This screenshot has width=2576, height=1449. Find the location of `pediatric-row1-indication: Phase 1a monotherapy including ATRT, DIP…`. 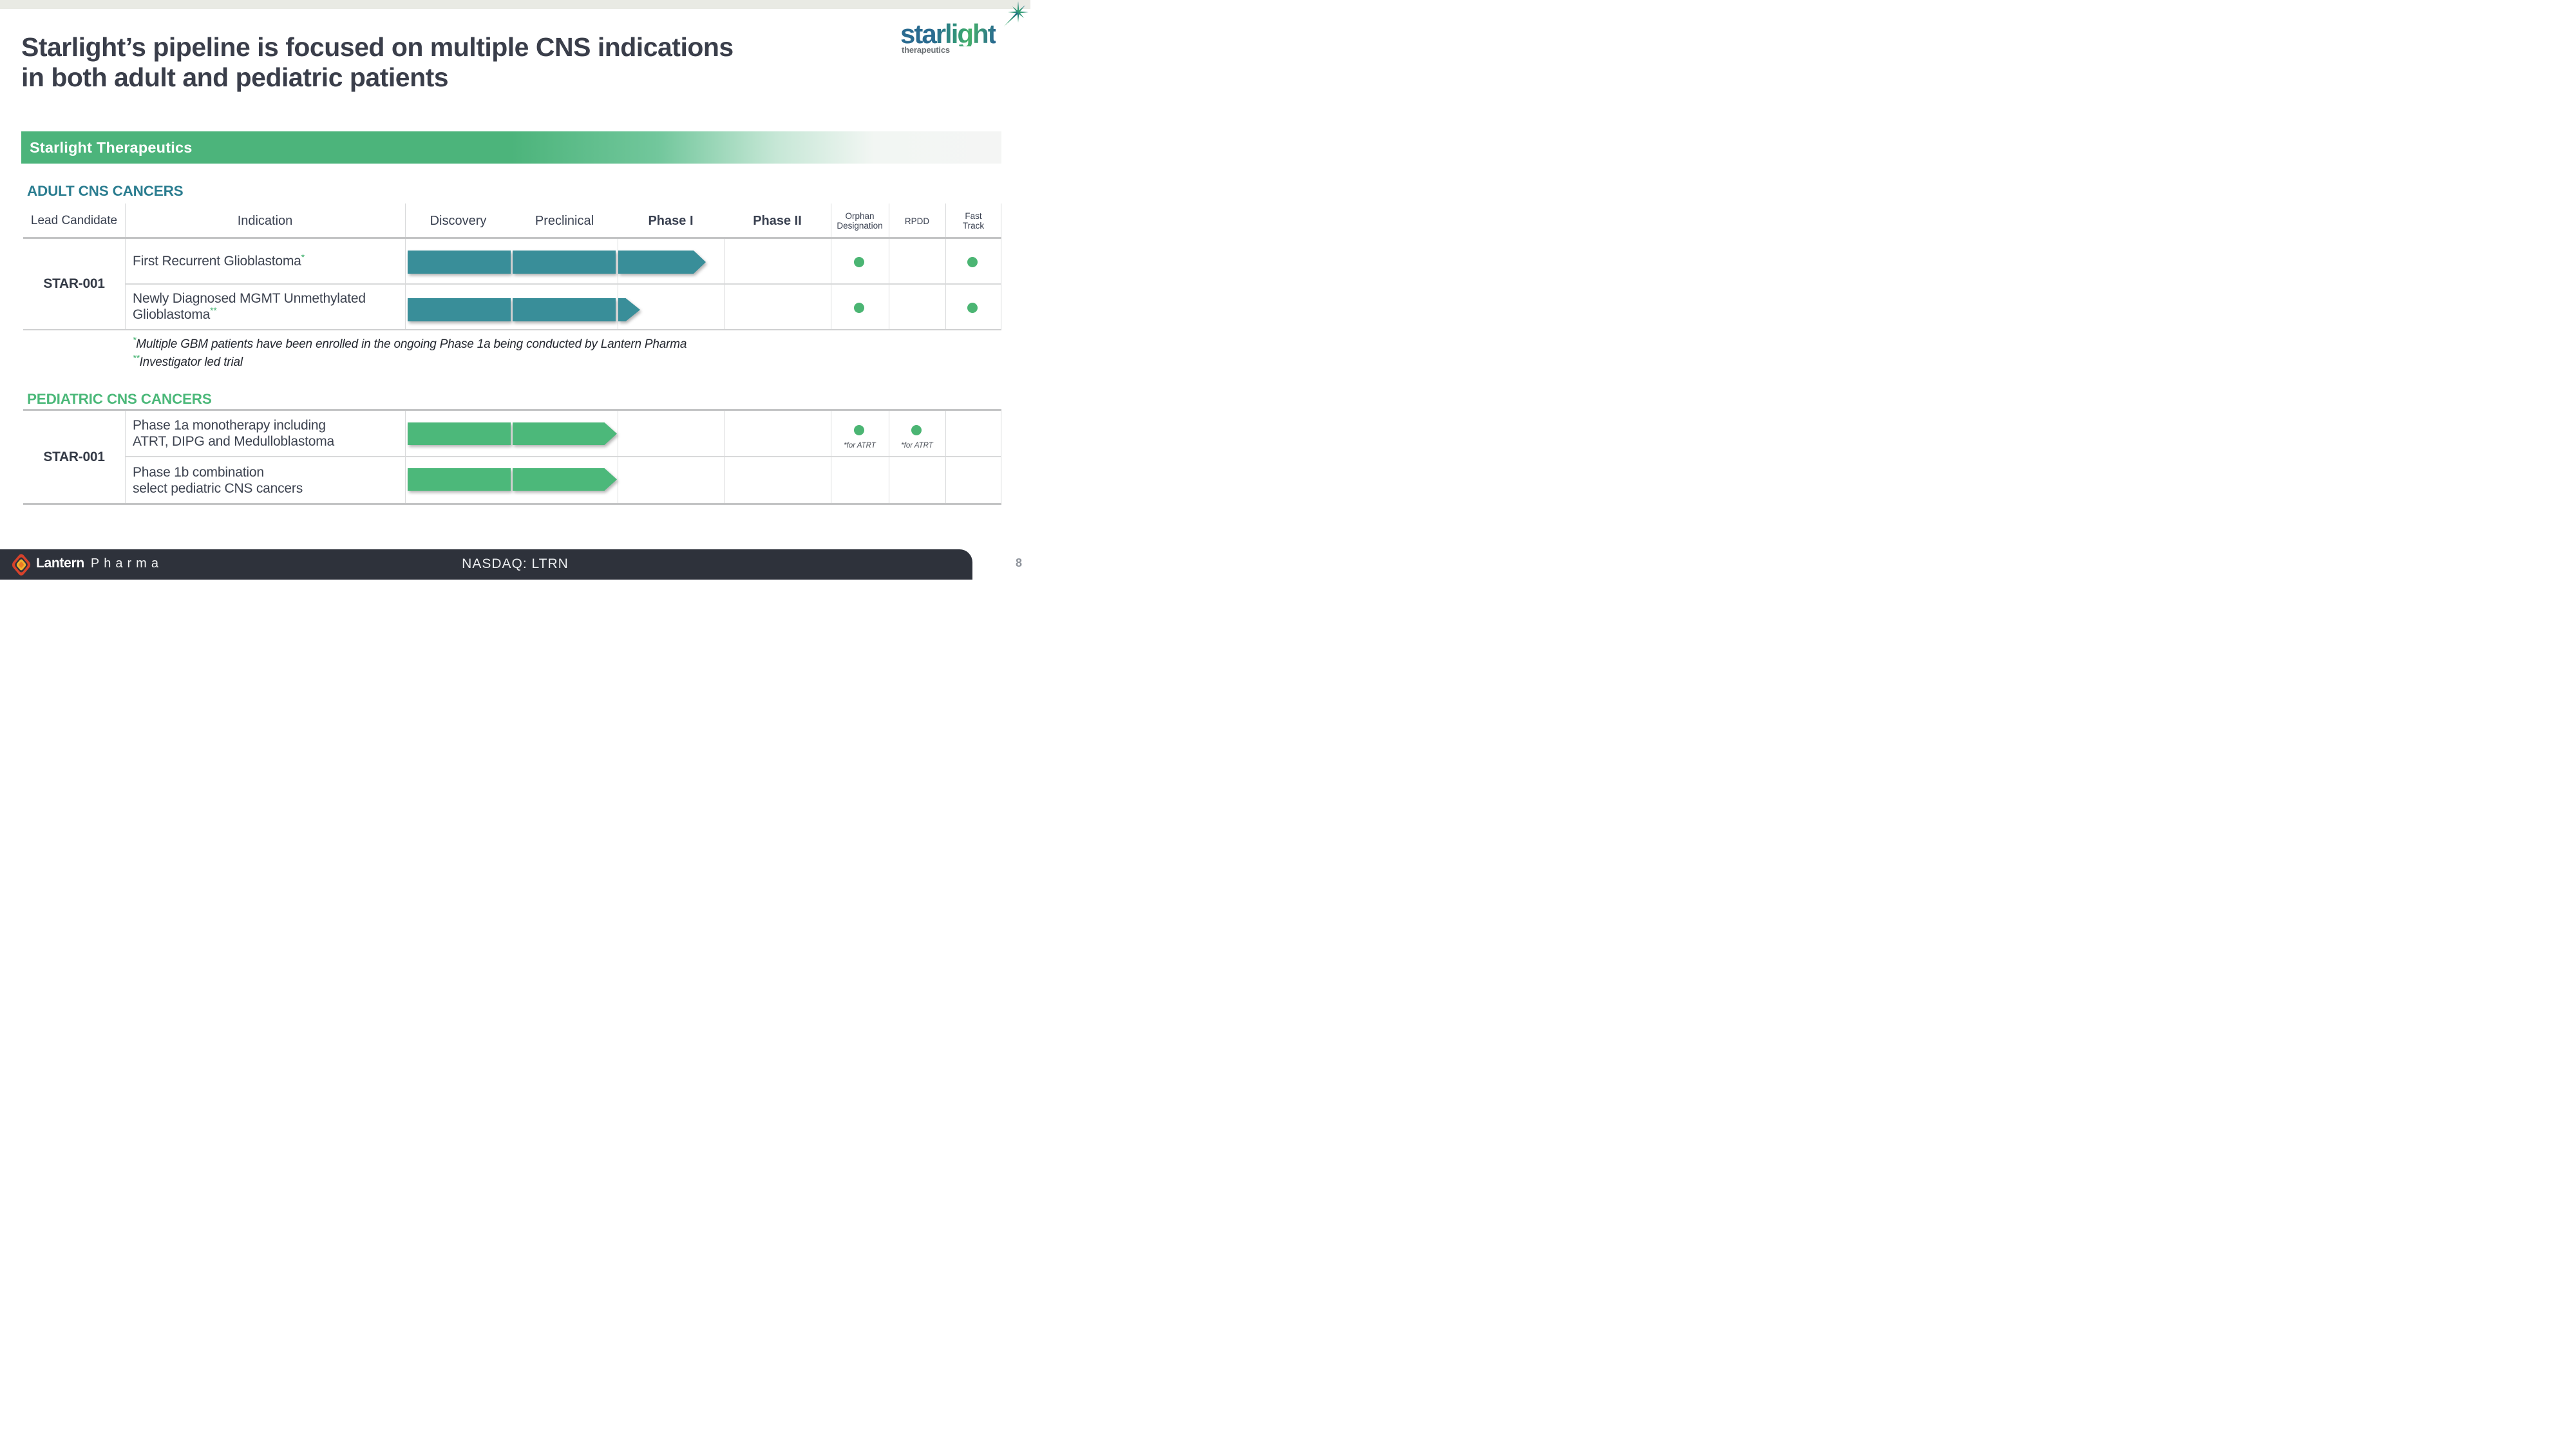

pediatric-row1-indication: Phase 1a monotherapy including ATRT, DIP… is located at coordinates (268, 433).